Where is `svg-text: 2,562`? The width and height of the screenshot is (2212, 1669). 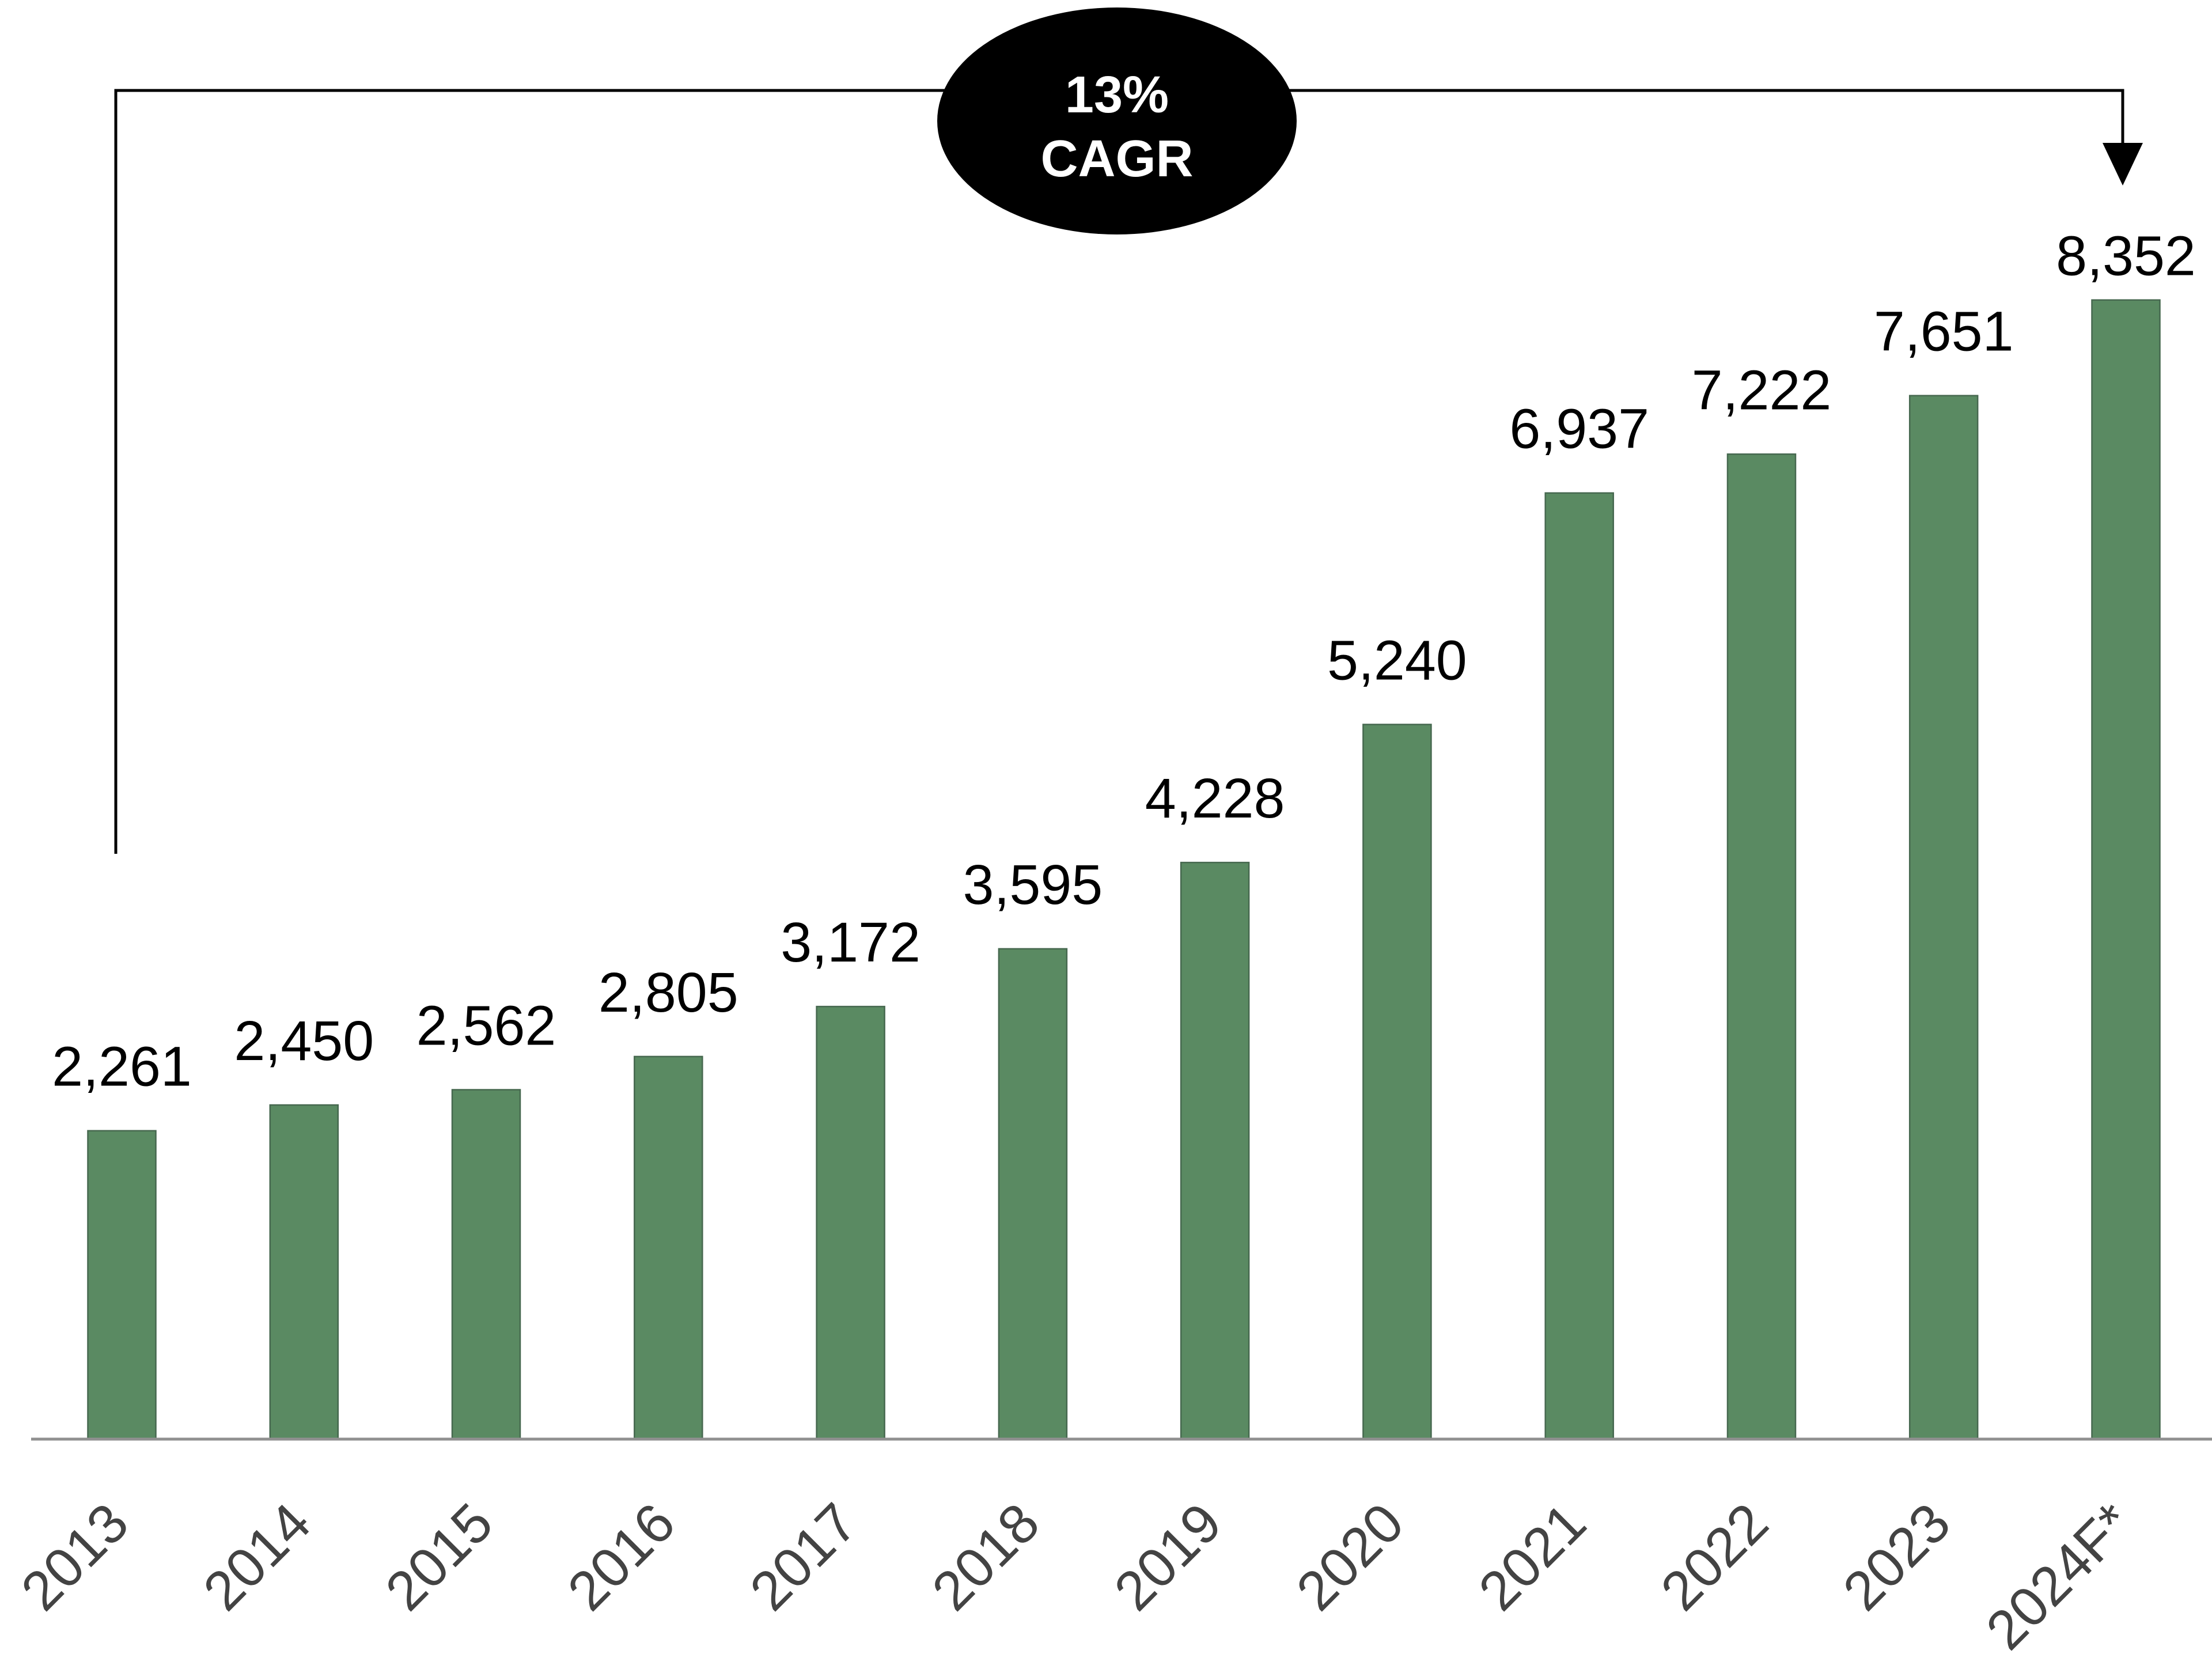 svg-text: 2,562 is located at coordinates (486, 1025).